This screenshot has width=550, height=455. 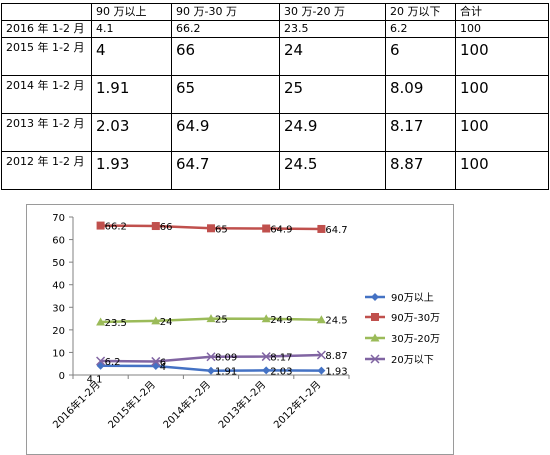 What do you see at coordinates (46, 29) in the screenshot?
I see `row-label-cell: 2016 年 1-2 月` at bounding box center [46, 29].